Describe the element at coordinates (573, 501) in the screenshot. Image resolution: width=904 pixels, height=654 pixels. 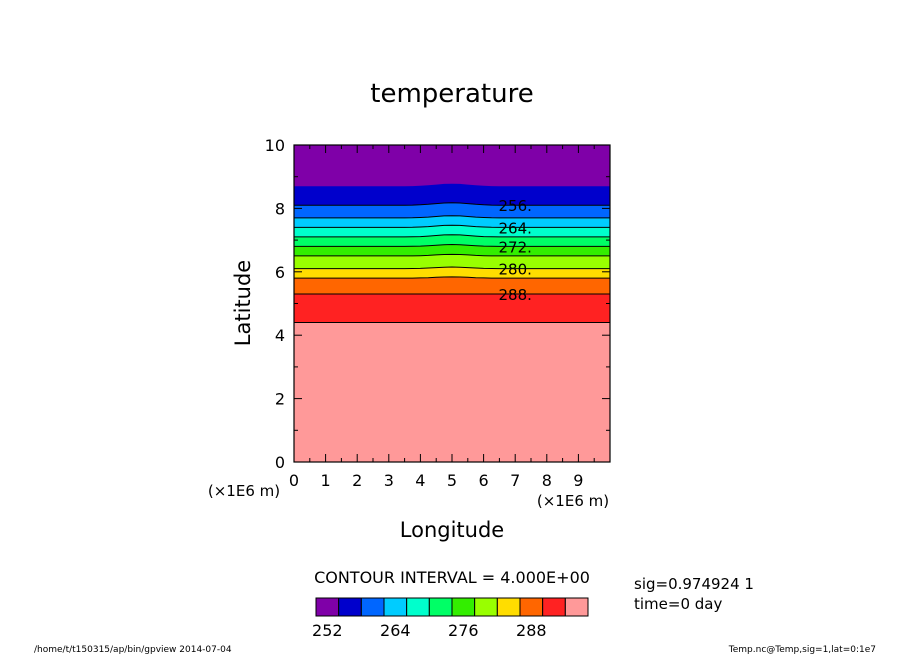
I see `x-unit-label: (×1E6 m)` at that location.